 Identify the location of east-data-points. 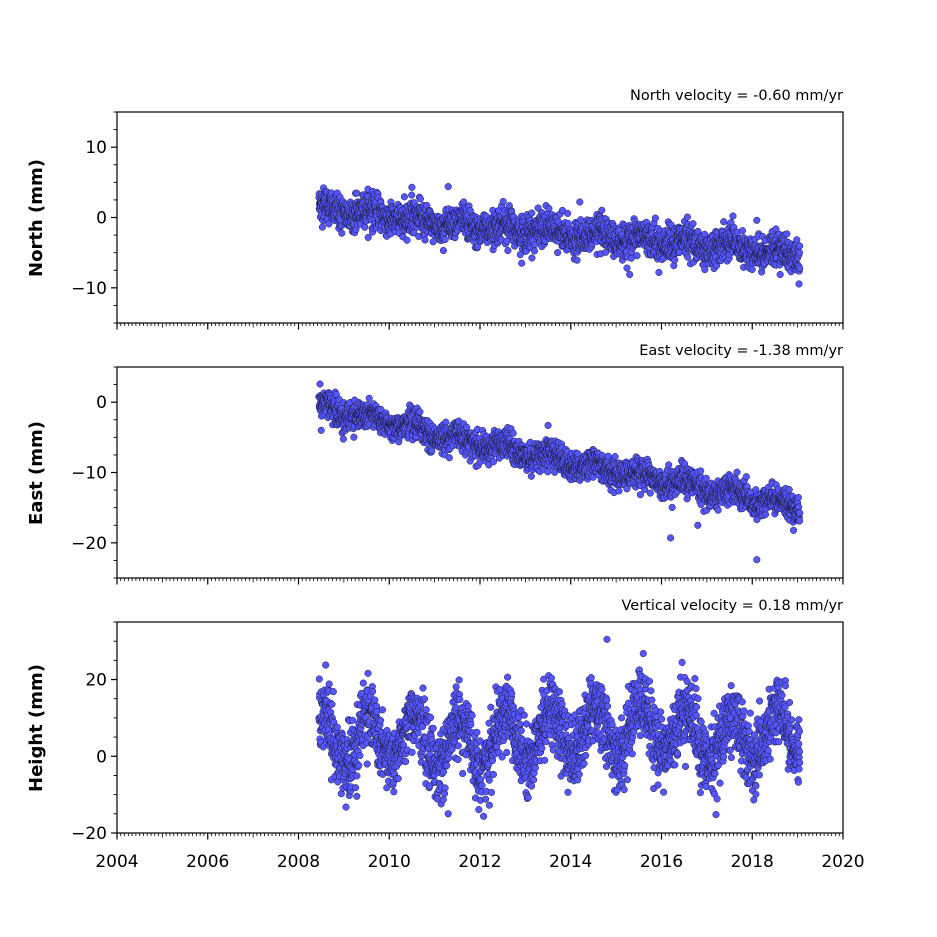
(559, 472).